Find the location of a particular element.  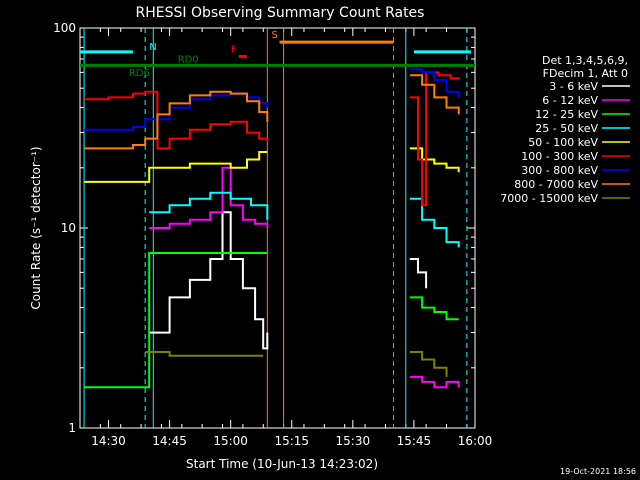

x-tick-label: 15:00 is located at coordinates (230, 441).